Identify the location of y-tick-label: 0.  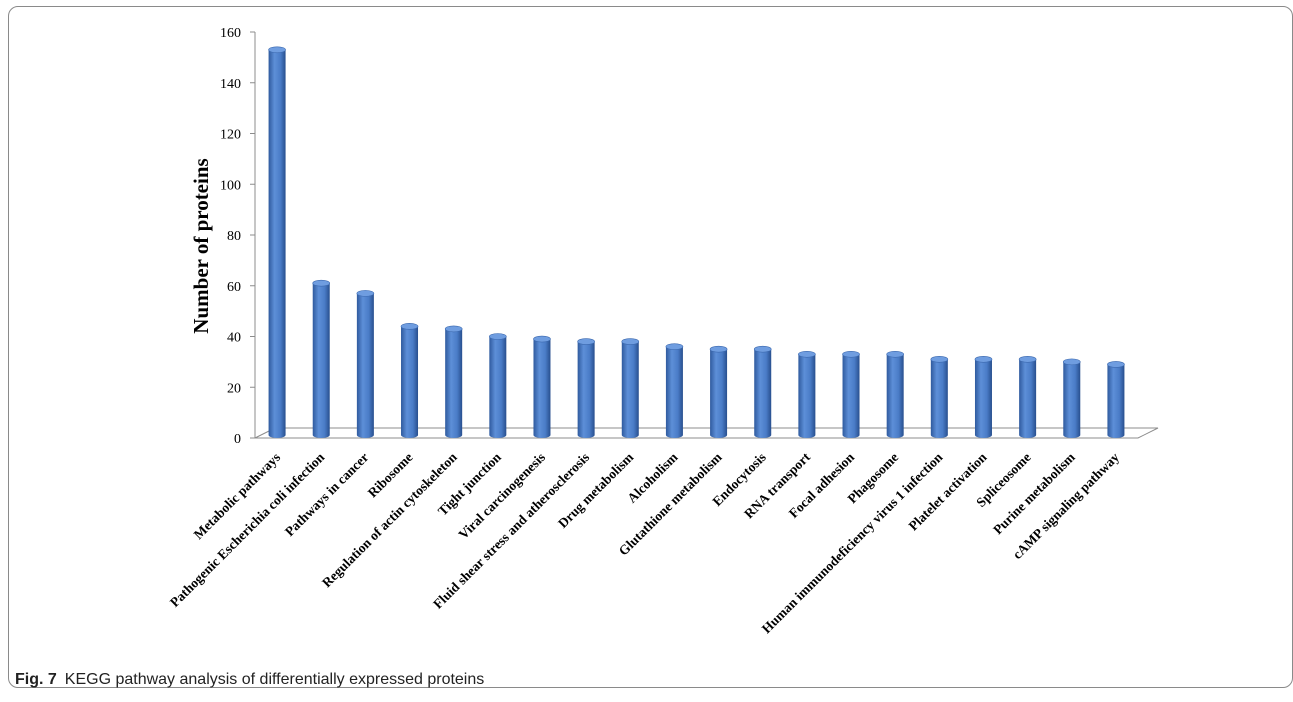
(237, 439).